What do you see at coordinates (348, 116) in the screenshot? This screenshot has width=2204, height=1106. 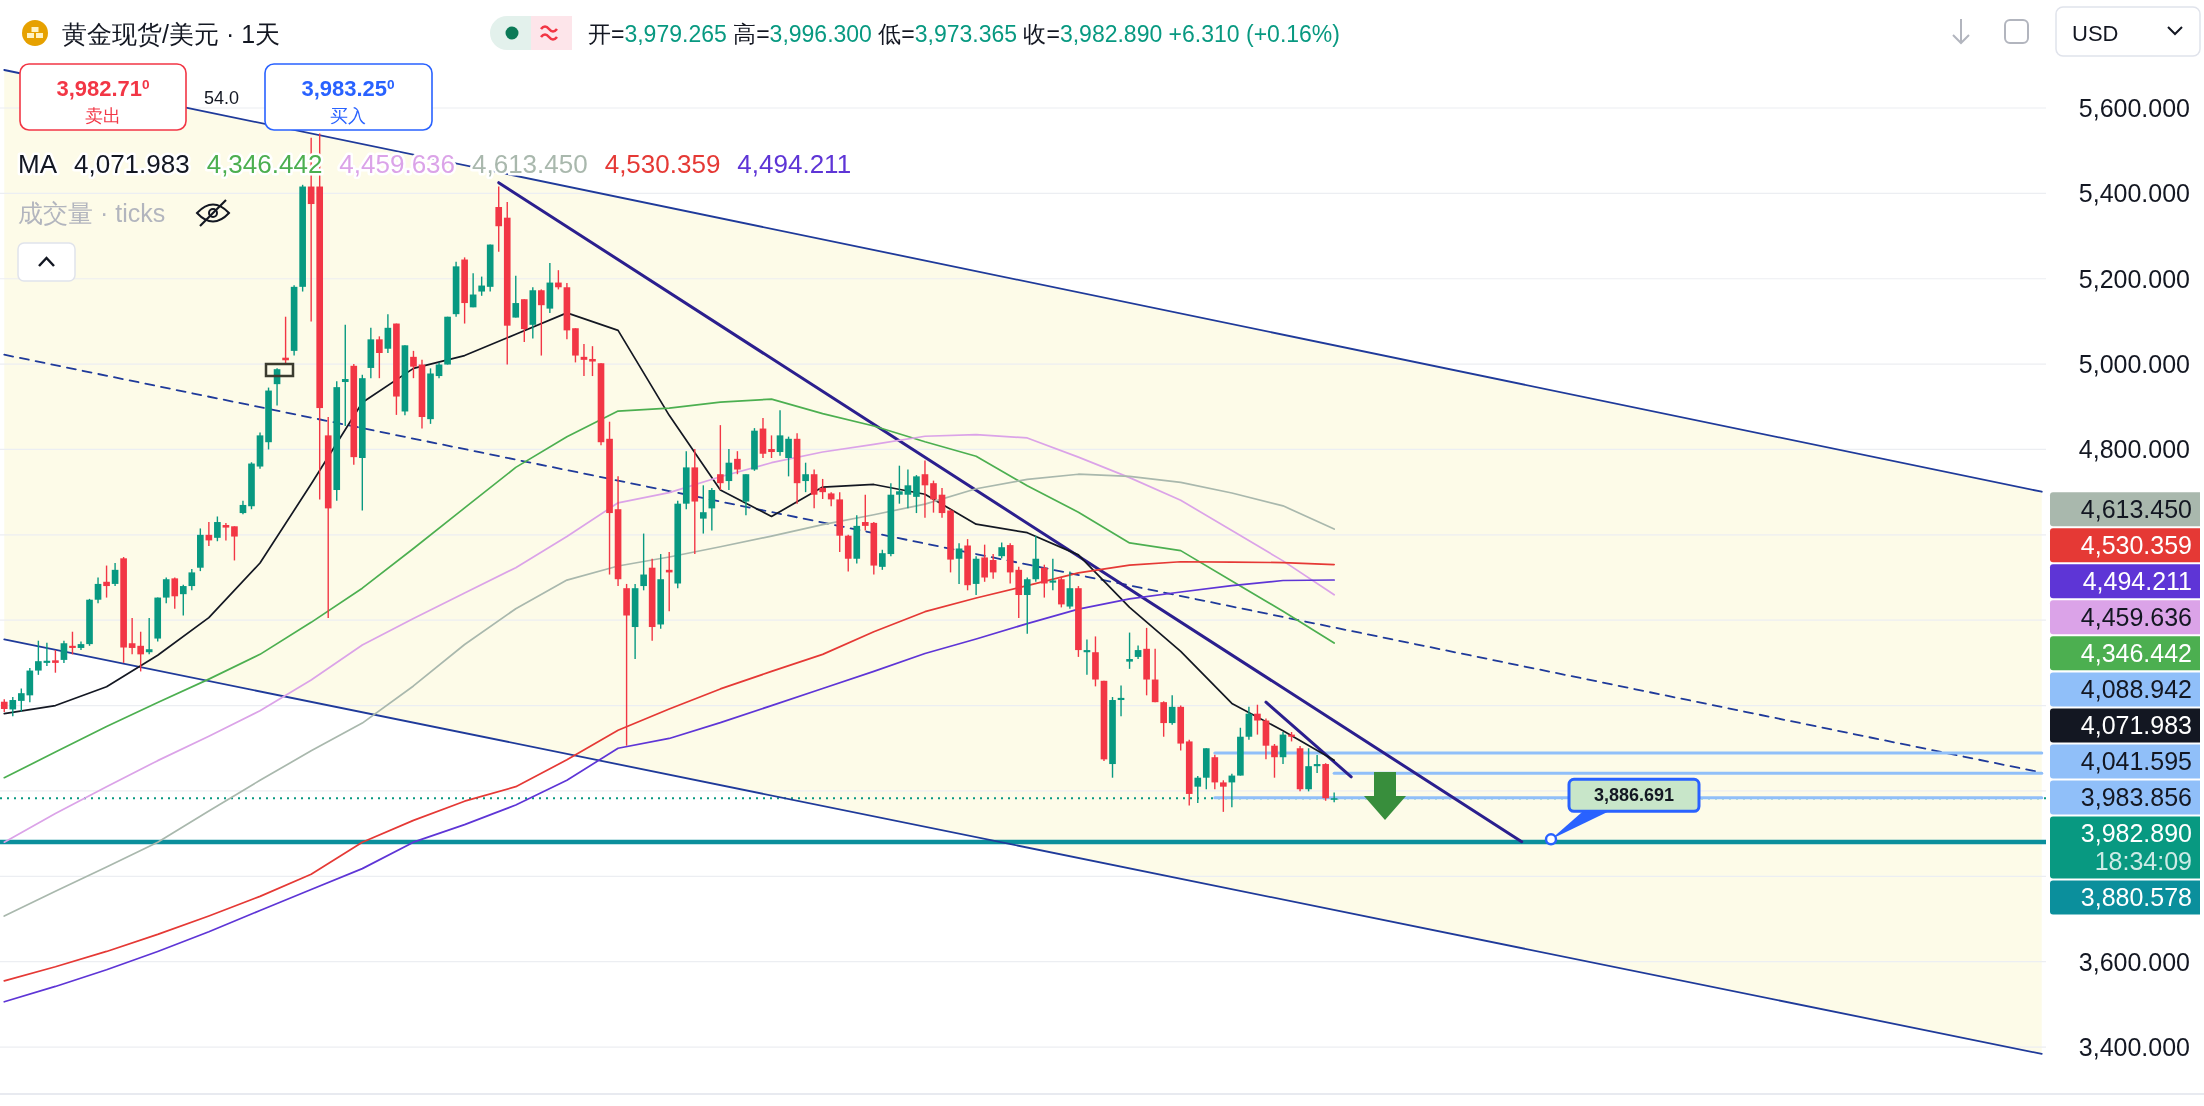 I see `annotation: 买入` at bounding box center [348, 116].